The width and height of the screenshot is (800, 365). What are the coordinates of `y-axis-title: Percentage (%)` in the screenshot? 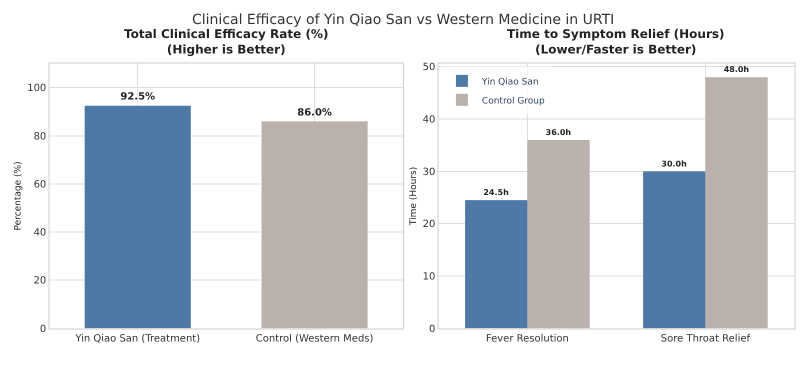 It's located at (19, 195).